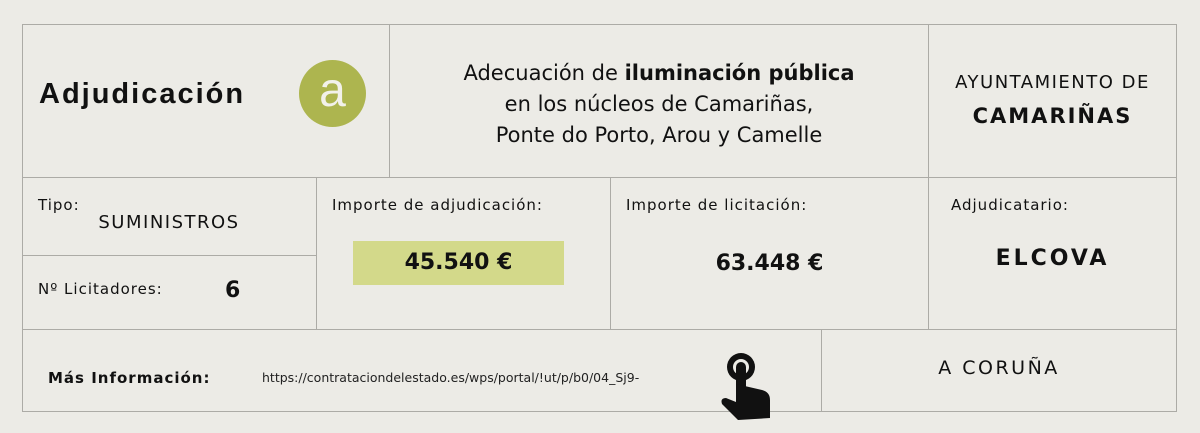  What do you see at coordinates (1052, 258) in the screenshot?
I see `adjudicatario-value: ELCOVA` at bounding box center [1052, 258].